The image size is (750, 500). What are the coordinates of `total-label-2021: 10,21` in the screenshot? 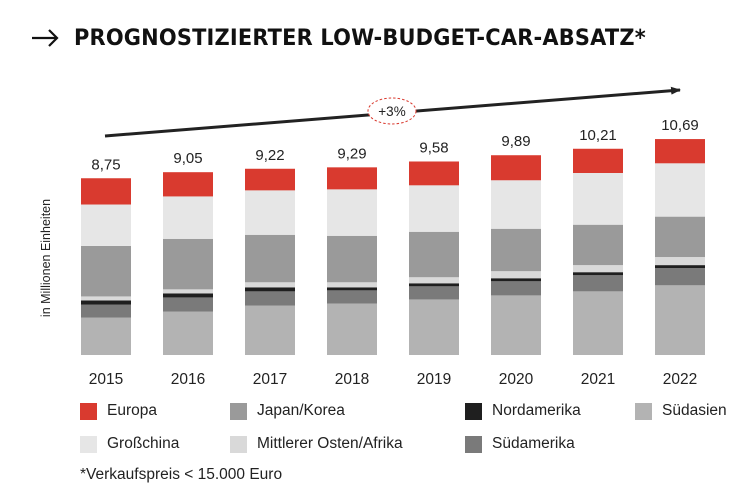 It's located at (598, 135).